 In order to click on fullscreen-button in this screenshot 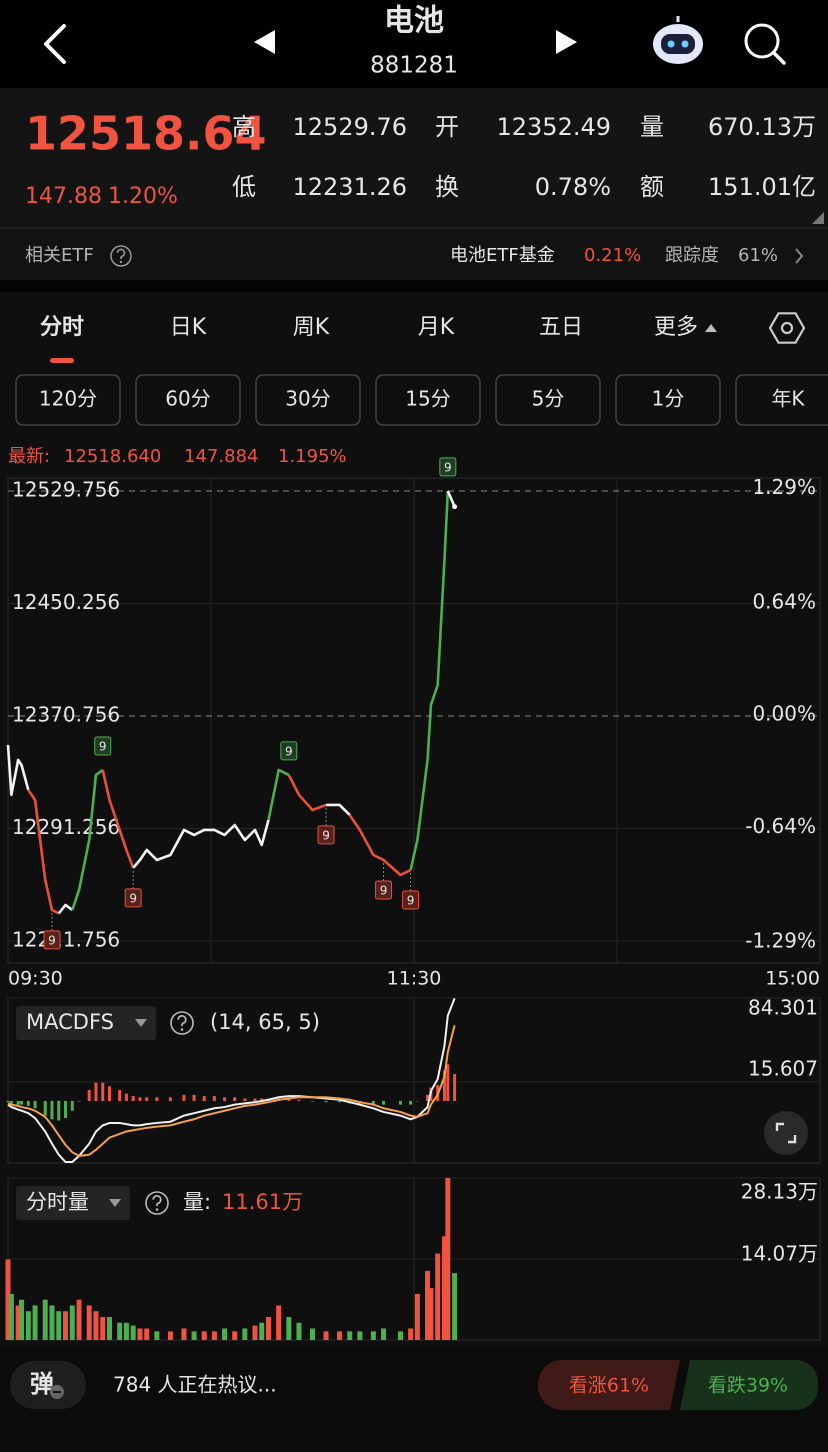, I will do `click(786, 1133)`.